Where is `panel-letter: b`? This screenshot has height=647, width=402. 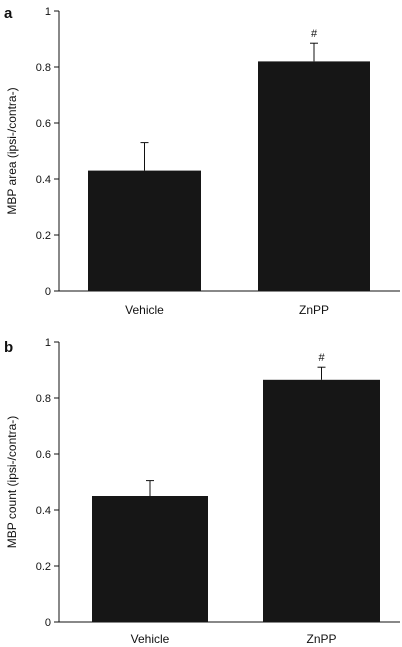 panel-letter: b is located at coordinates (8, 347).